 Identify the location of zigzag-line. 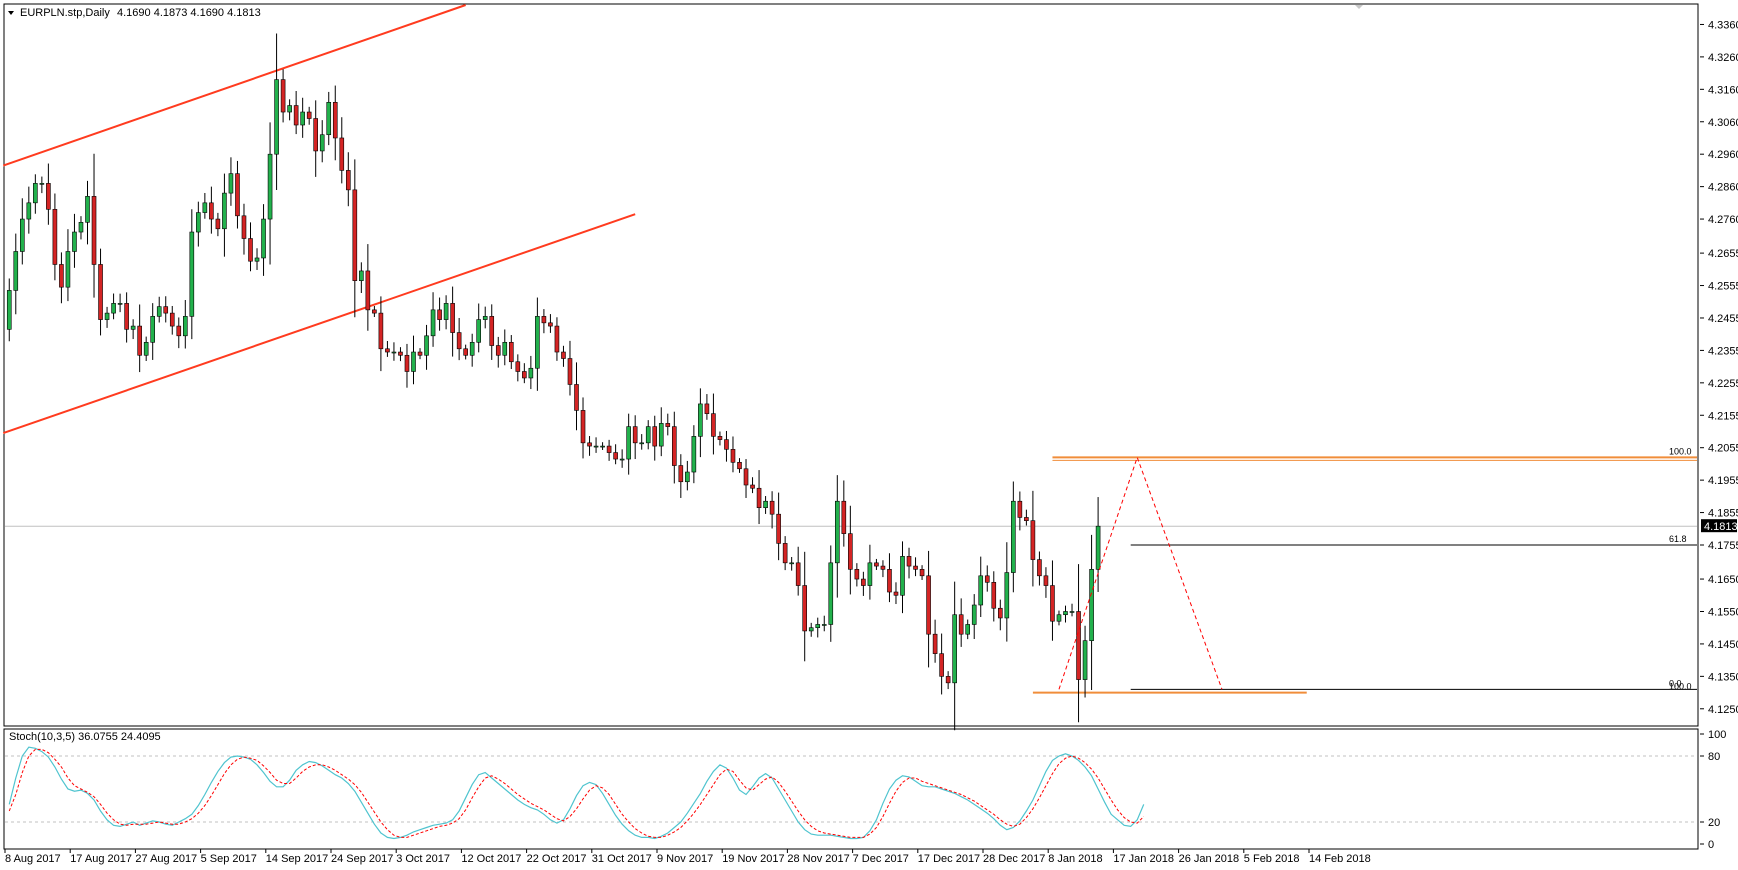
(1140, 572).